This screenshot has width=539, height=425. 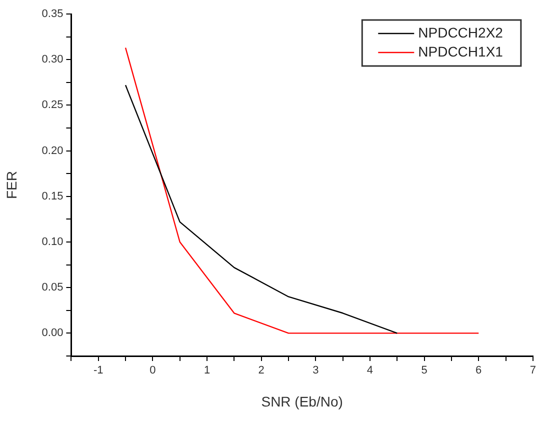 What do you see at coordinates (53, 288) in the screenshot?
I see `y-tick-label: 0.05` at bounding box center [53, 288].